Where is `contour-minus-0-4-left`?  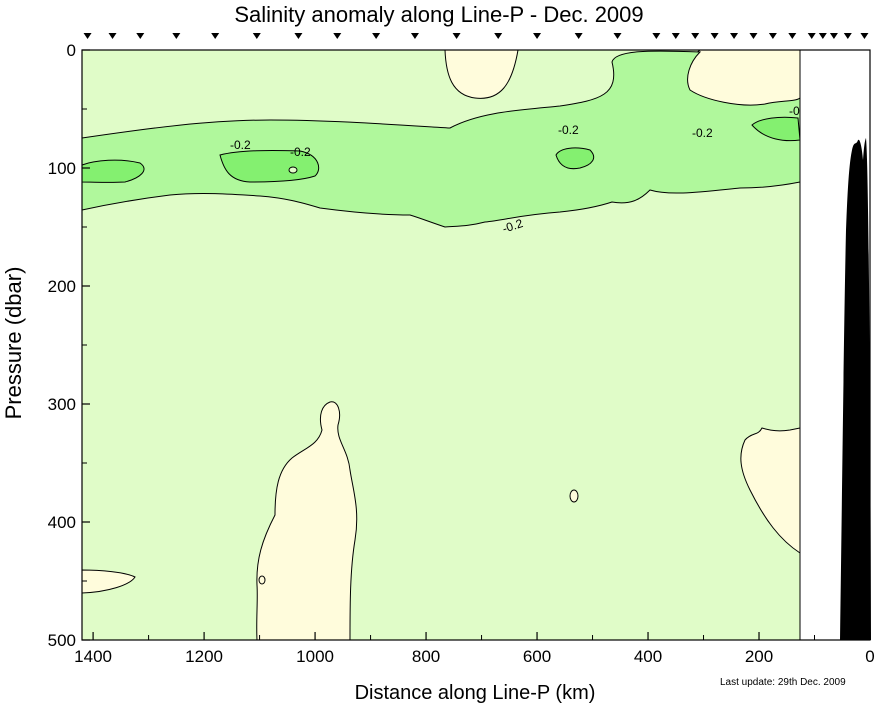 contour-minus-0-4-left is located at coordinates (113, 171).